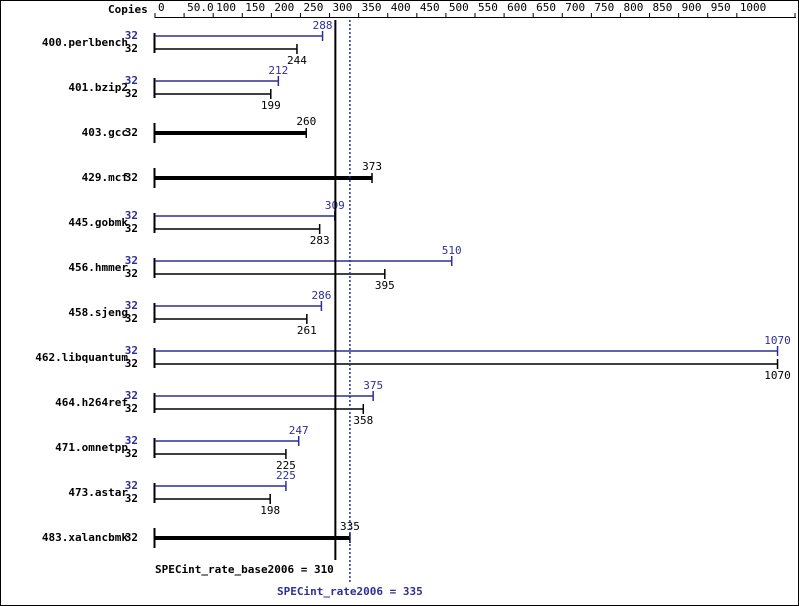 The width and height of the screenshot is (799, 606). I want to click on value-label: 198, so click(270, 510).